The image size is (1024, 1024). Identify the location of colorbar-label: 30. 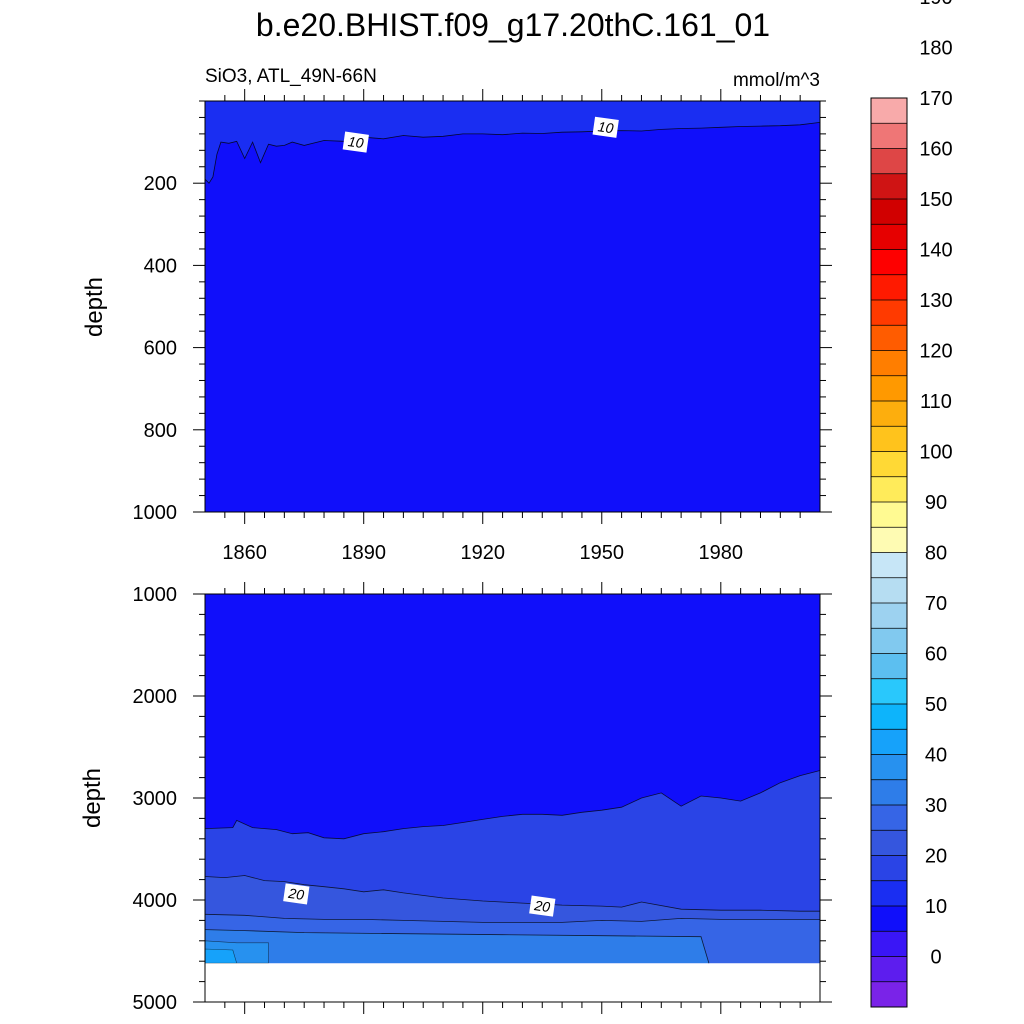
(936, 806).